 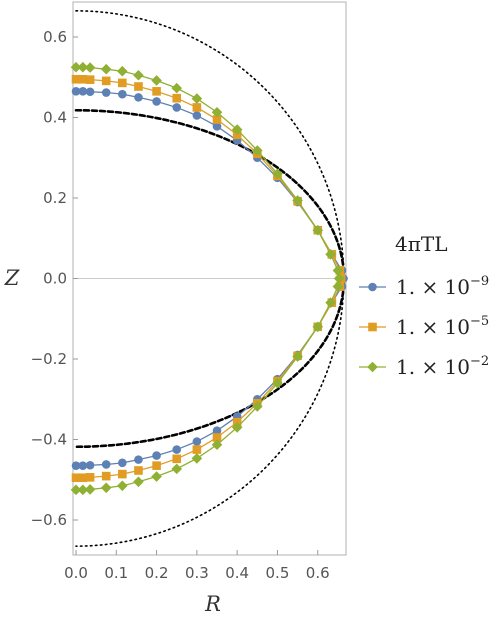 I want to click on x-tick-label: 0.3, so click(x=197, y=573).